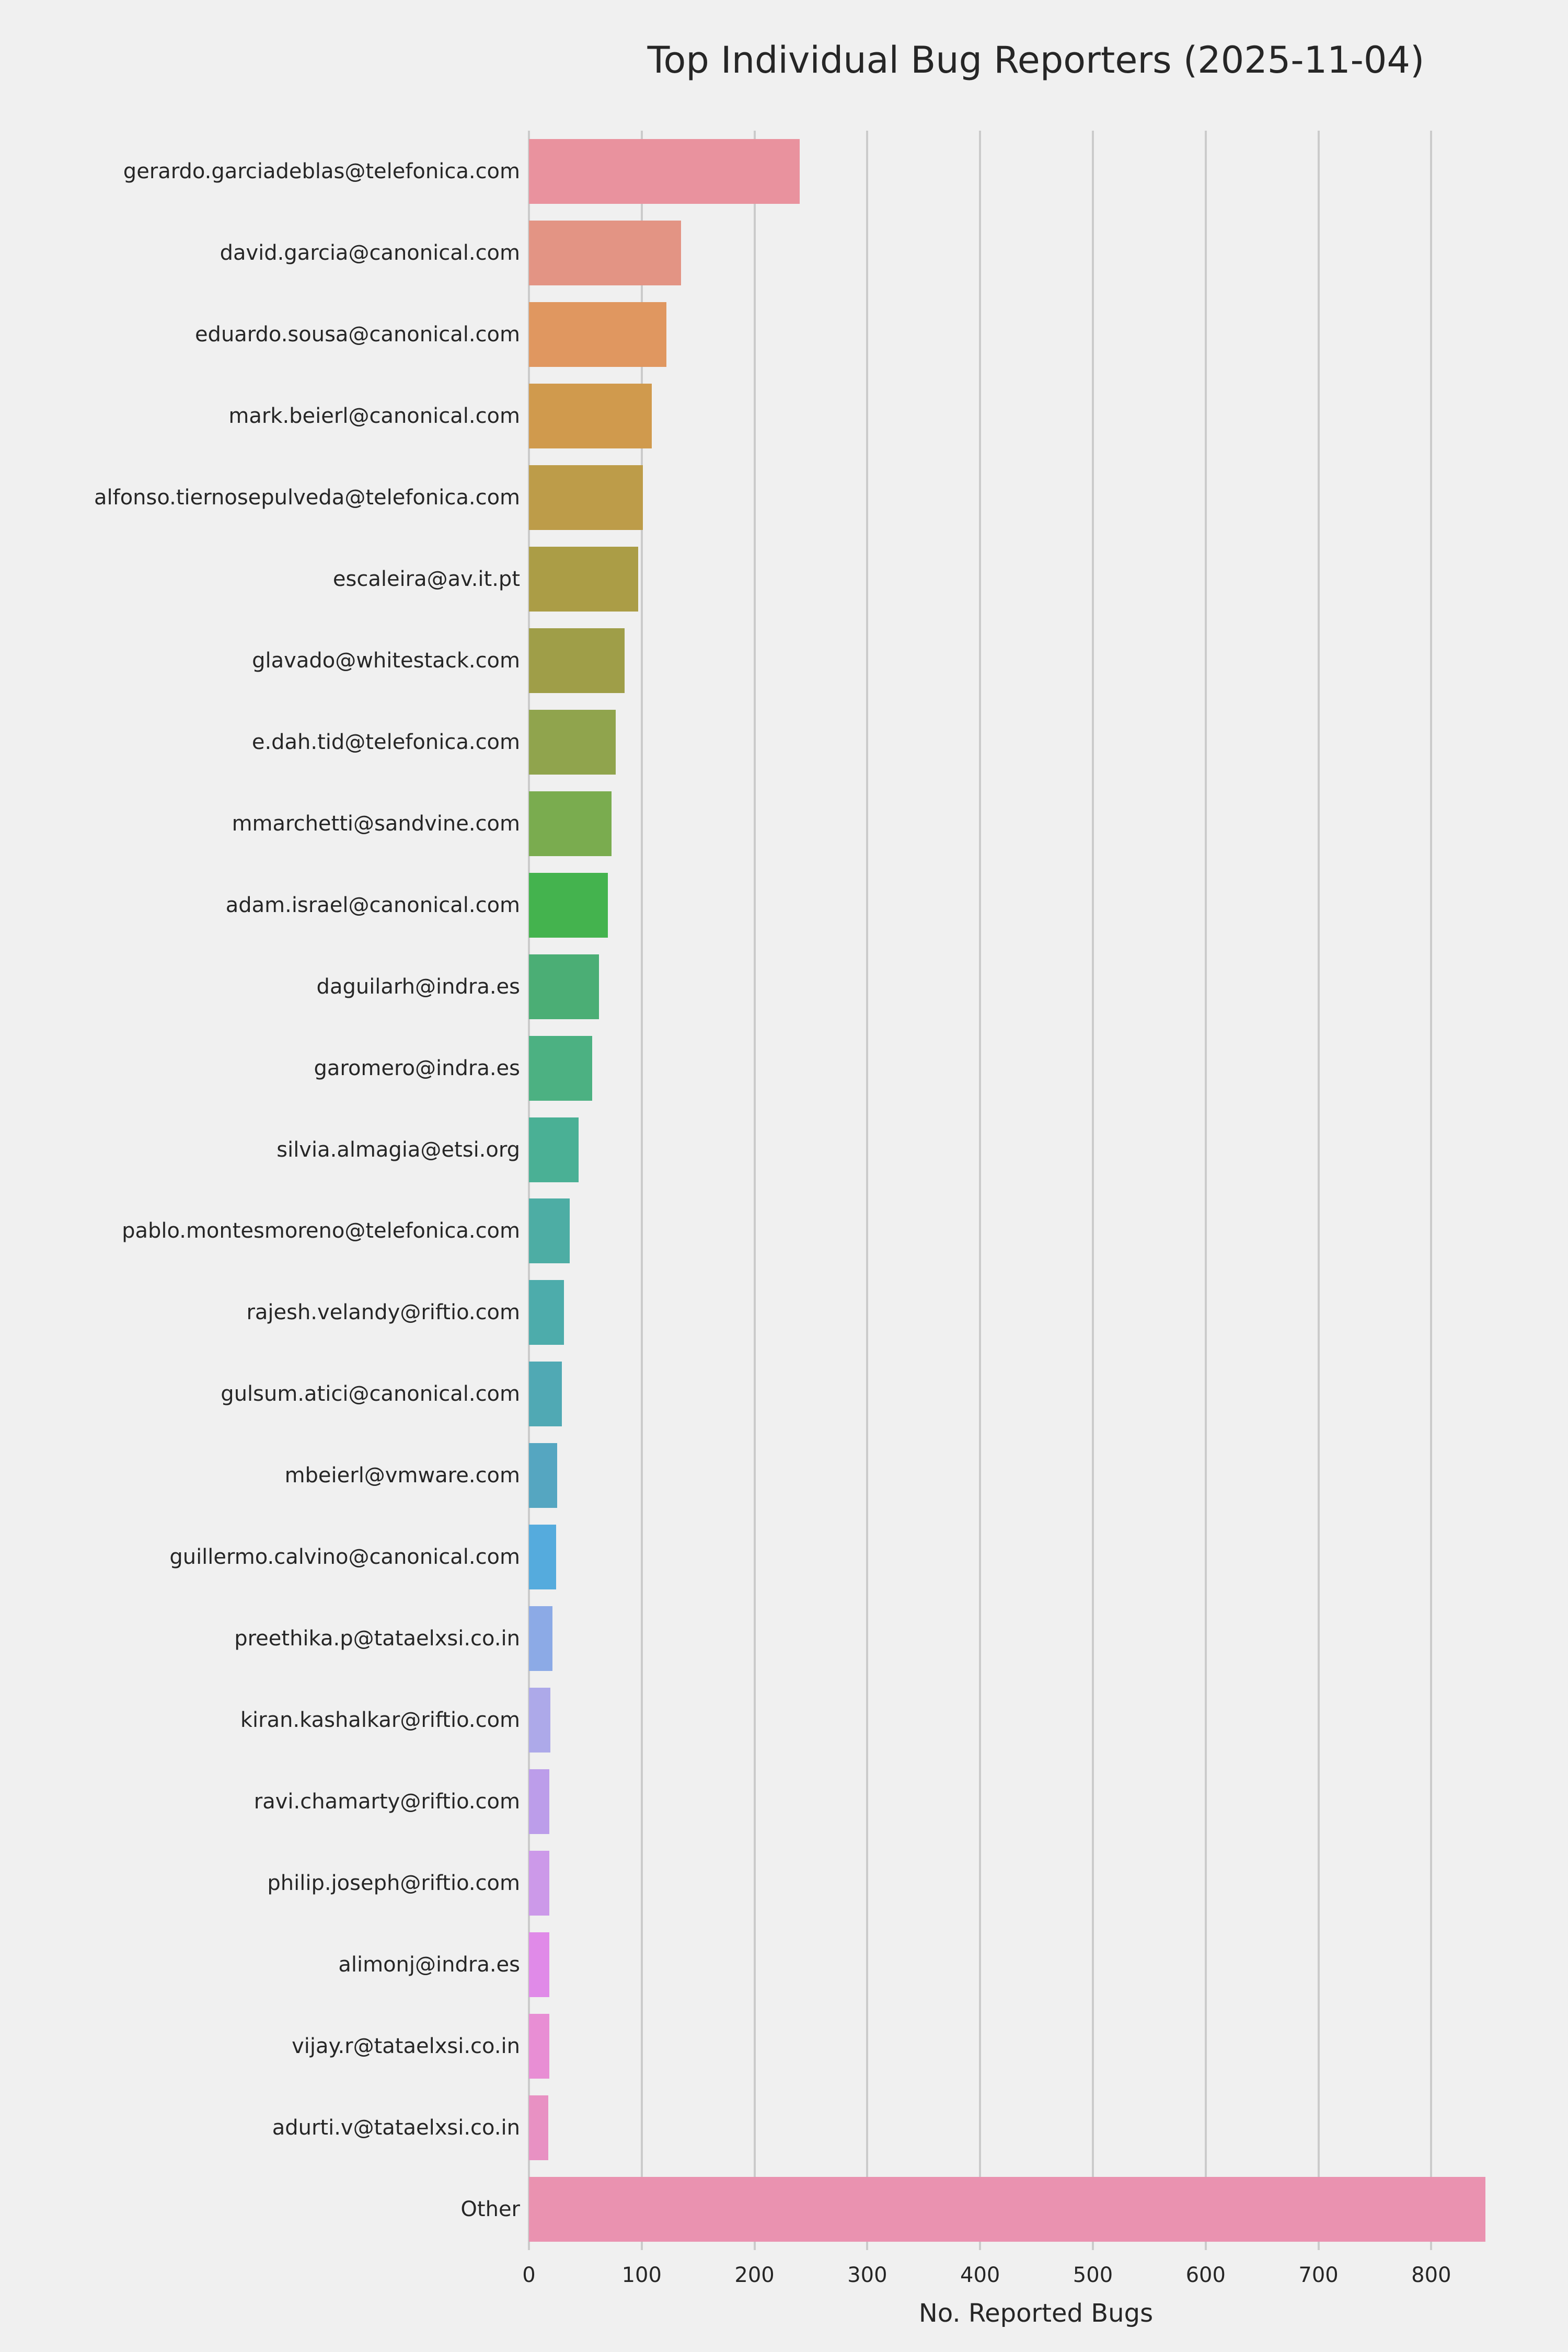 The width and height of the screenshot is (1568, 2352). Describe the element at coordinates (584, 579) in the screenshot. I see `bar-escaleira@av.it.pt` at that location.